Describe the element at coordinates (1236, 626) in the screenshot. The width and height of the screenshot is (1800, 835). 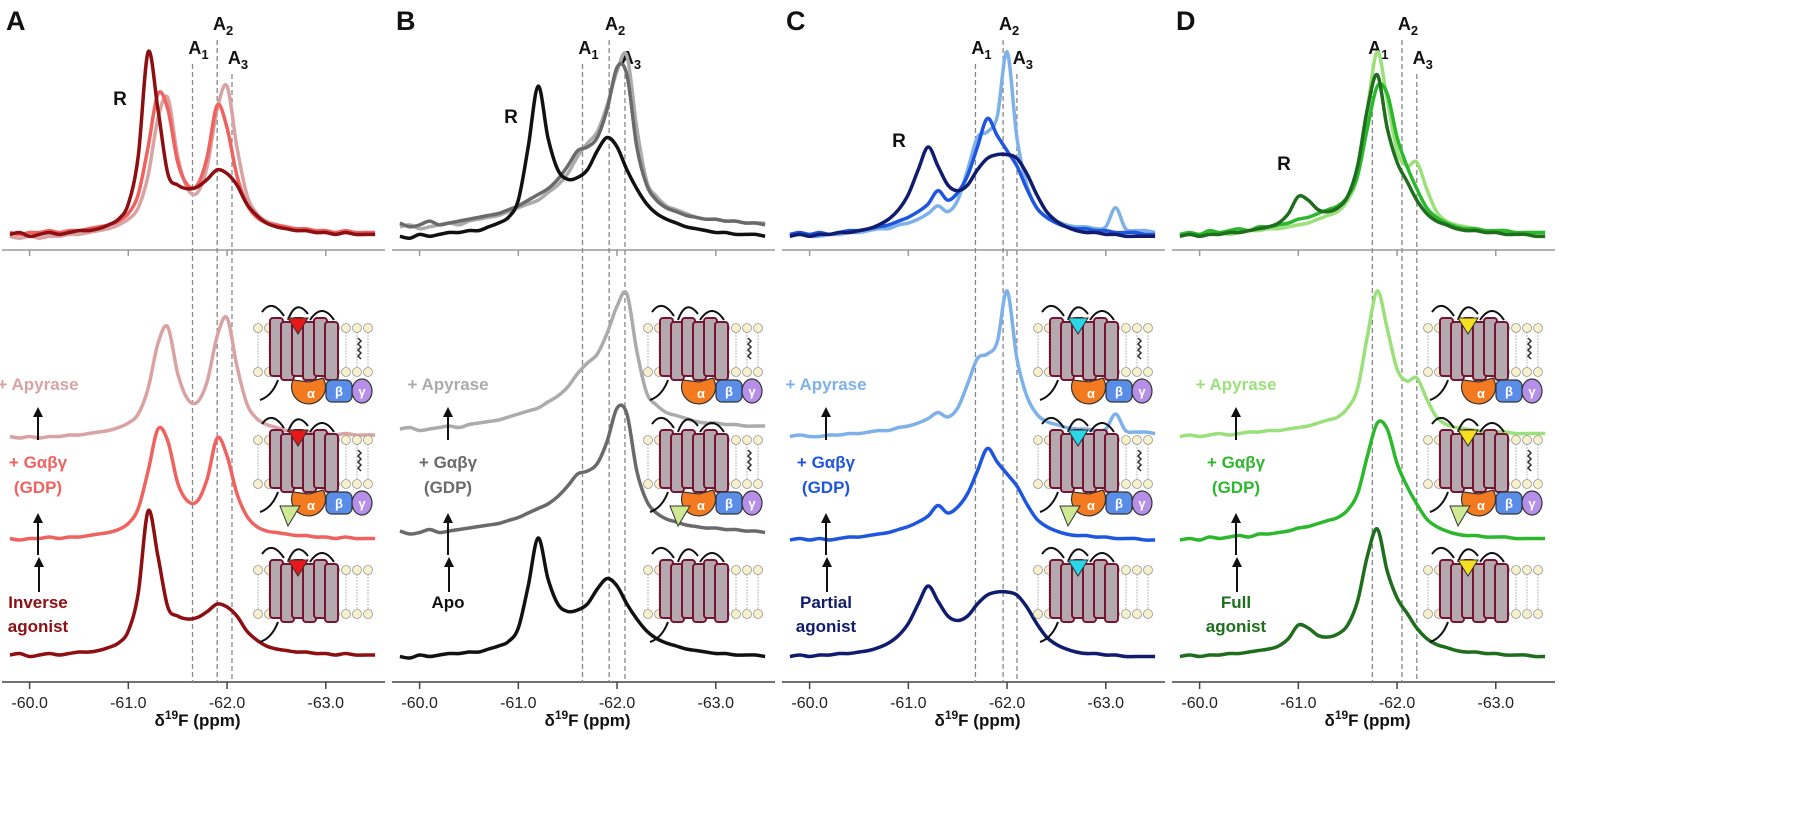
I see `state-label: agonist` at that location.